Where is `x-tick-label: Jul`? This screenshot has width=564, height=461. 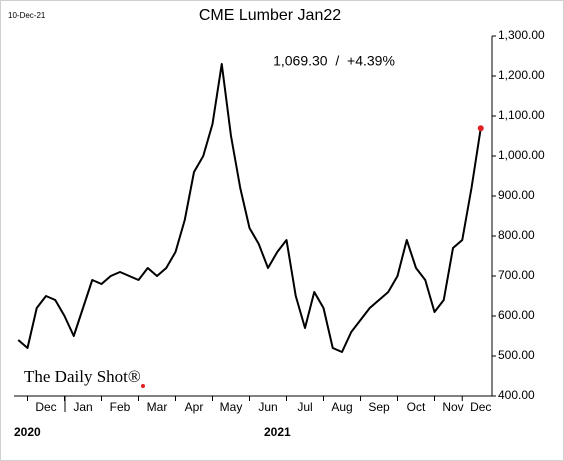
x-tick-label: Jul is located at coordinates (304, 407).